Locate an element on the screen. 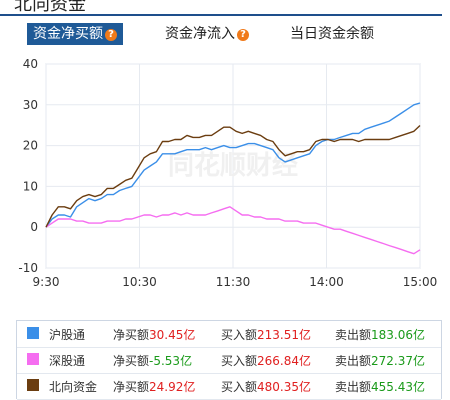 This screenshot has width=450, height=400. sell-cell: 卖出额272.37亿 is located at coordinates (380, 360).